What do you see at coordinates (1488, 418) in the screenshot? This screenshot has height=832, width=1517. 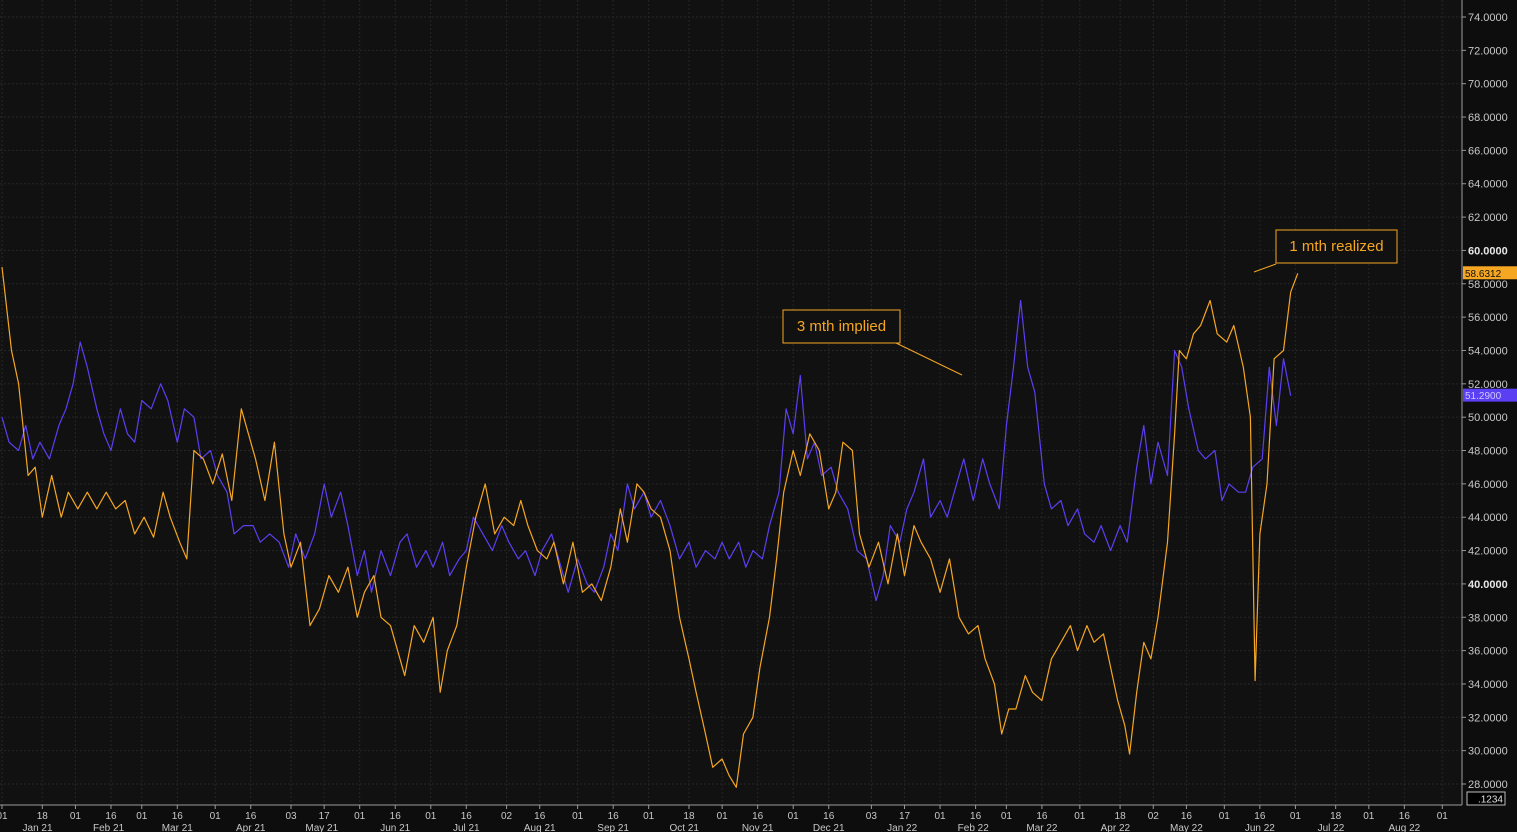 I see `y-tick-label: 50.0000` at bounding box center [1488, 418].